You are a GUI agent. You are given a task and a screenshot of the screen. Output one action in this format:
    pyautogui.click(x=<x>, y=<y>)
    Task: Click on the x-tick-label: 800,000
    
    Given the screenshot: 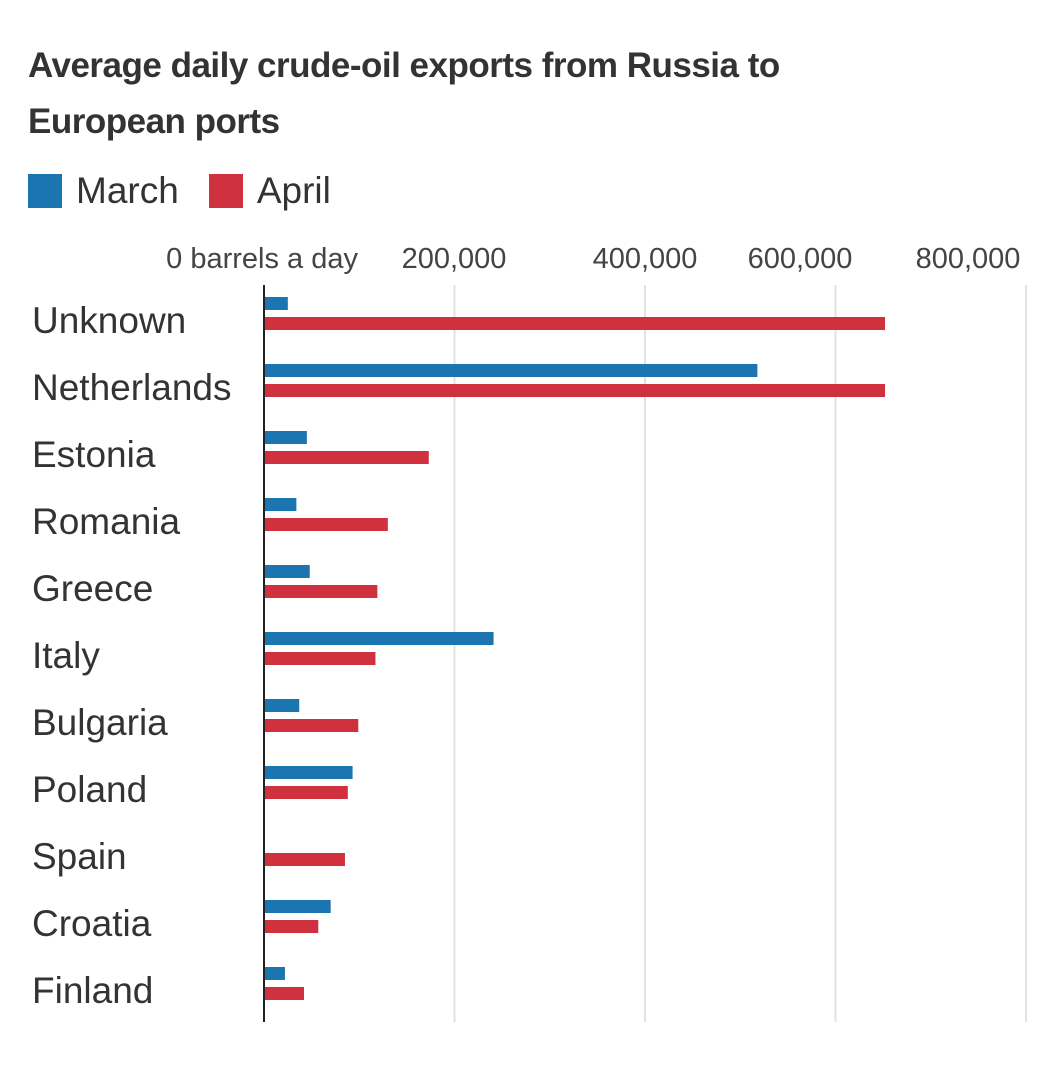 What is the action you would take?
    pyautogui.click(x=968, y=259)
    